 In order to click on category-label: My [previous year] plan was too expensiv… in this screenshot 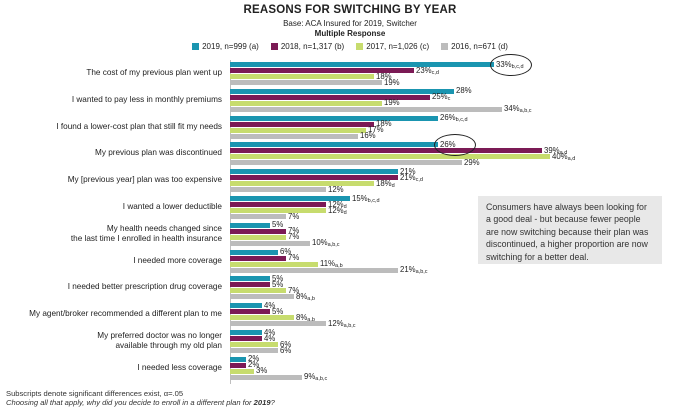, I will do `click(144, 180)`.